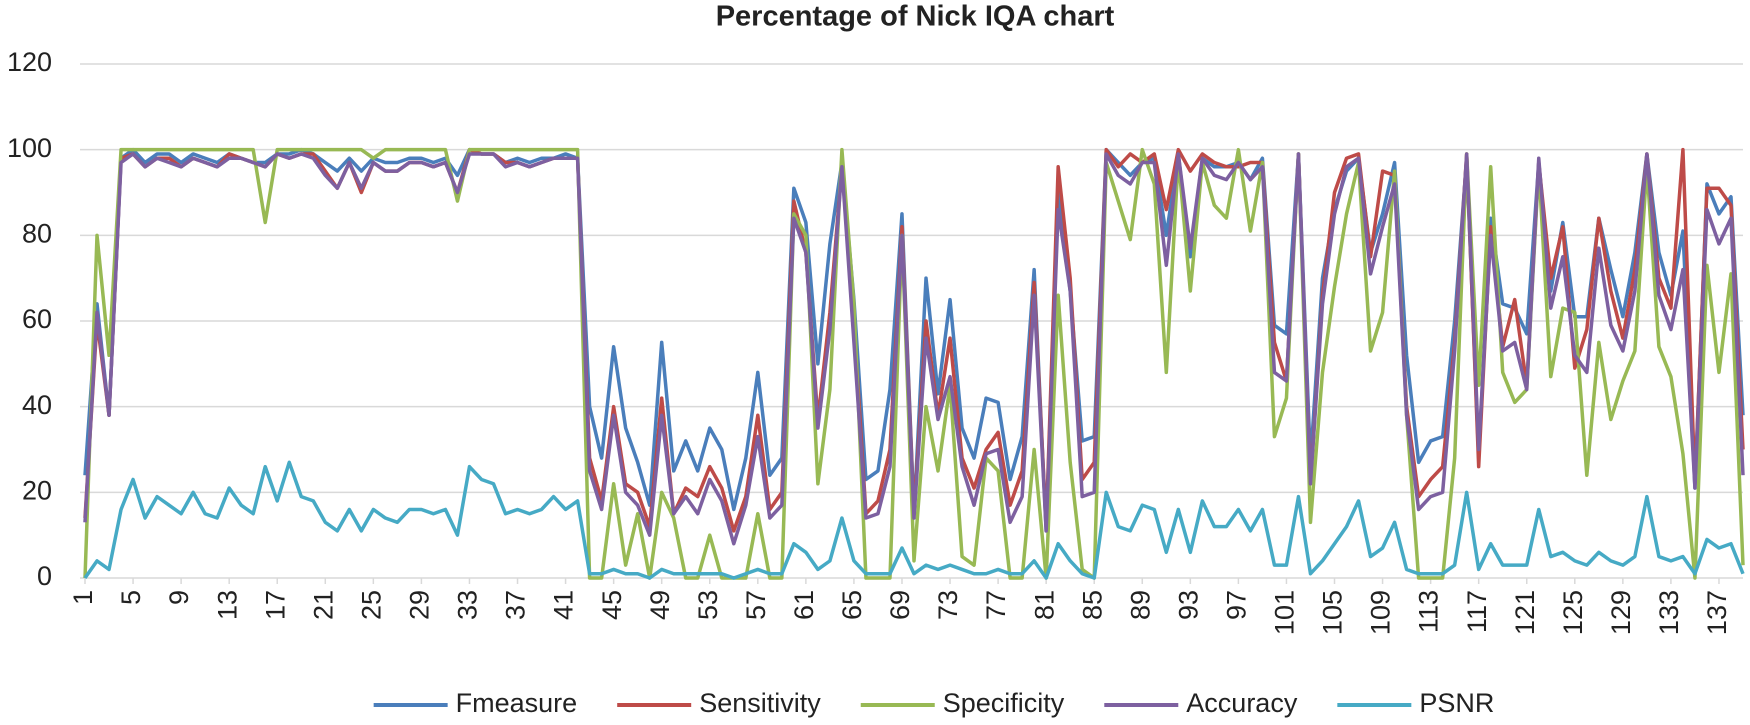 The width and height of the screenshot is (1750, 725). I want to click on x-tick-label: 121, so click(1525, 612).